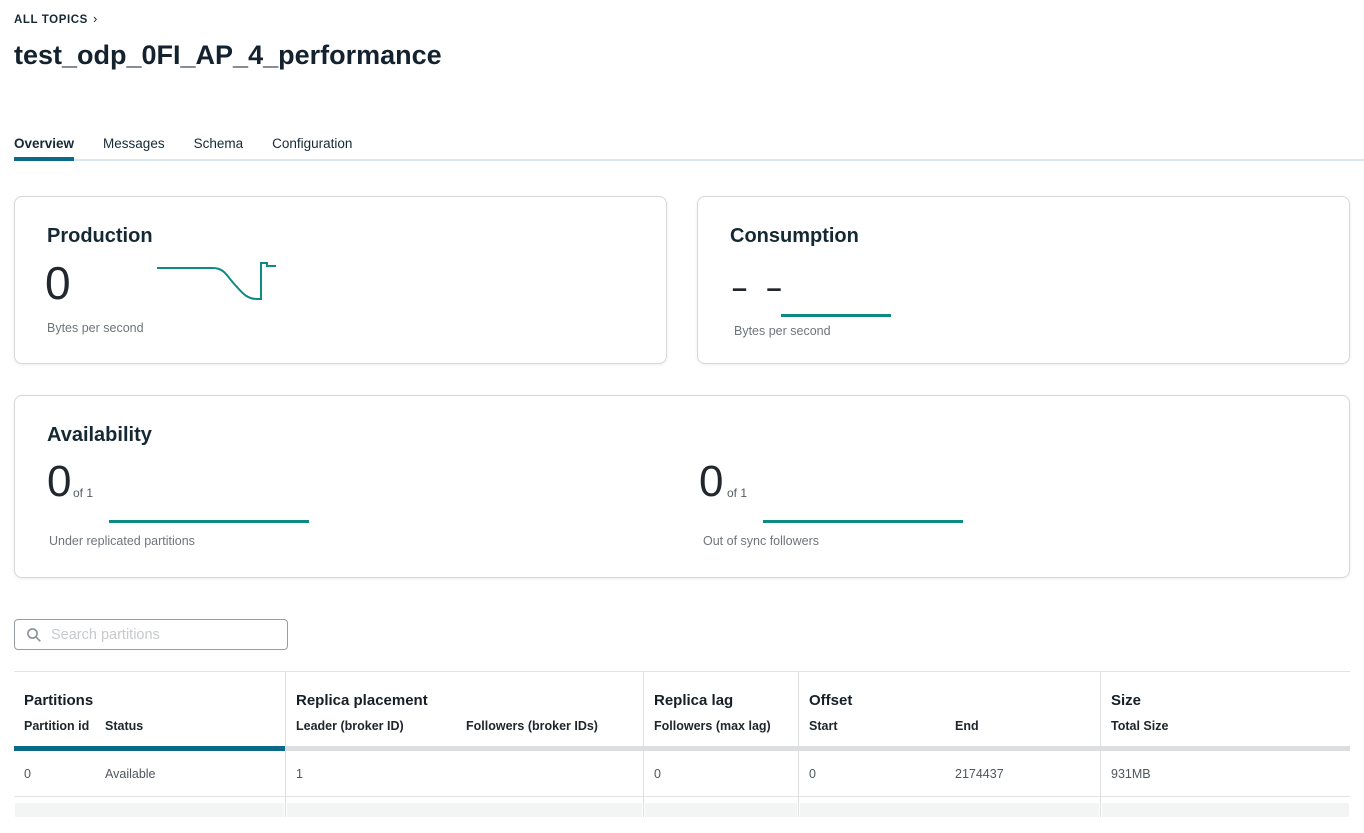 This screenshot has width=1364, height=833. I want to click on search-partitions-box, so click(151, 634).